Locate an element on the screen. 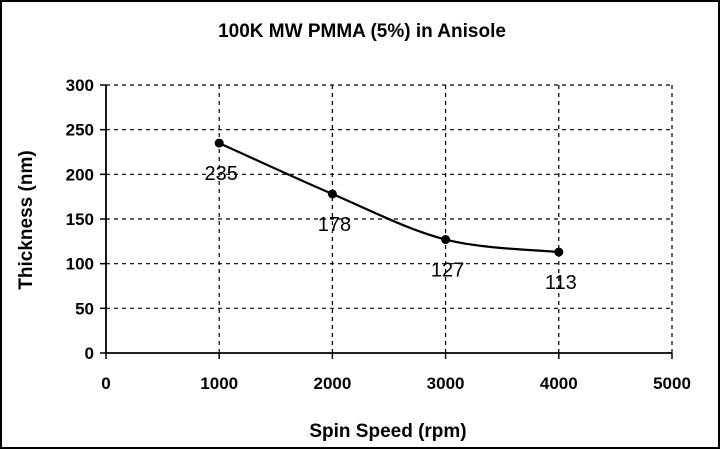  trend-curve is located at coordinates (388, 198).